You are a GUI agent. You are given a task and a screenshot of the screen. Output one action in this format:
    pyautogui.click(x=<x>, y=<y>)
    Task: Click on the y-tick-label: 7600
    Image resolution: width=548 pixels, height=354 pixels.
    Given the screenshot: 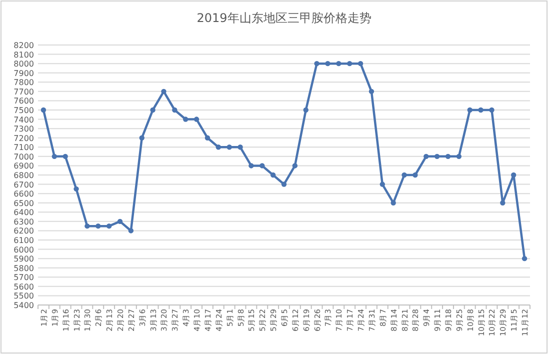 What is the action you would take?
    pyautogui.click(x=24, y=101)
    